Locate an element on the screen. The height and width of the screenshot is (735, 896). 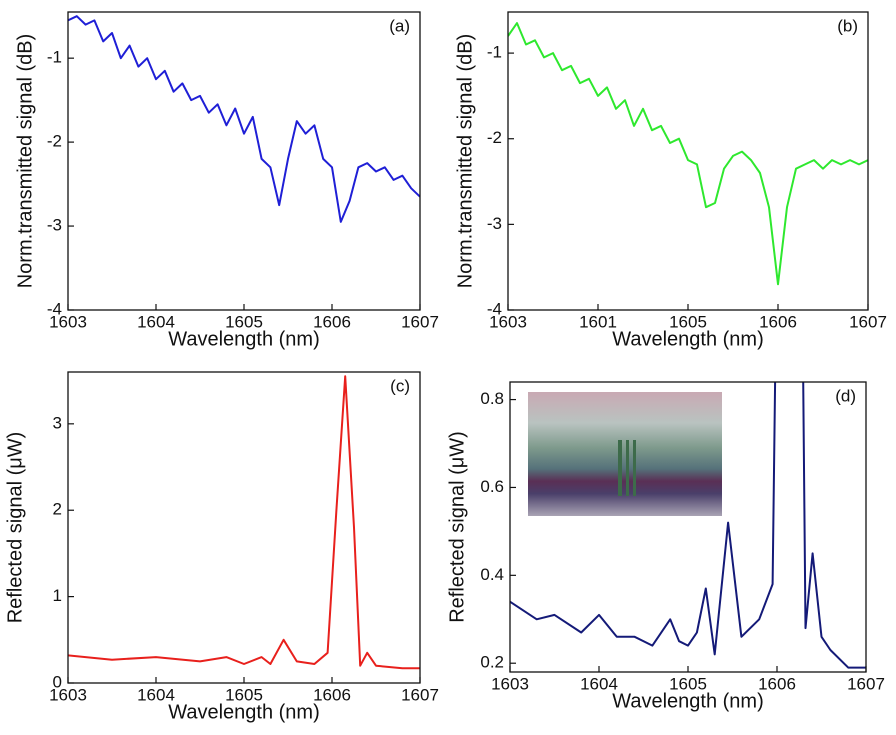
y-tick-label: 0.2 is located at coordinates (492, 662).